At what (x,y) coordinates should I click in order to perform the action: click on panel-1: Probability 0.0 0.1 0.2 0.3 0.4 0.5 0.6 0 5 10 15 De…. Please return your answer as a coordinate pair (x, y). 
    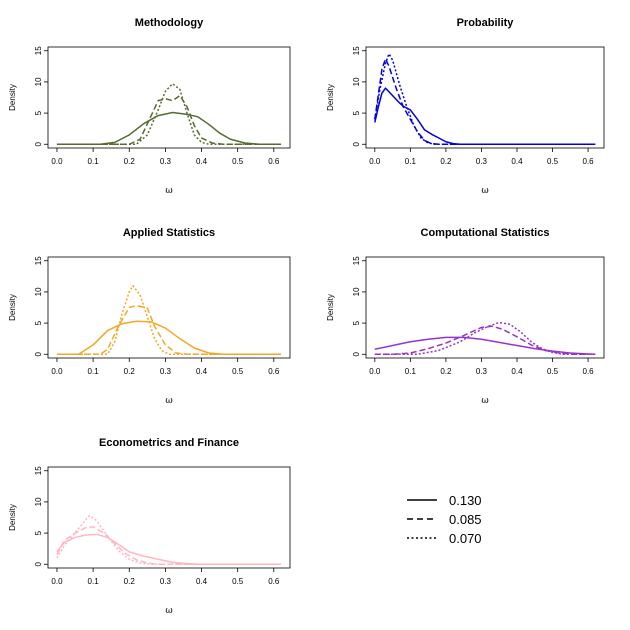
    Looking at the image, I should click on (465, 106).